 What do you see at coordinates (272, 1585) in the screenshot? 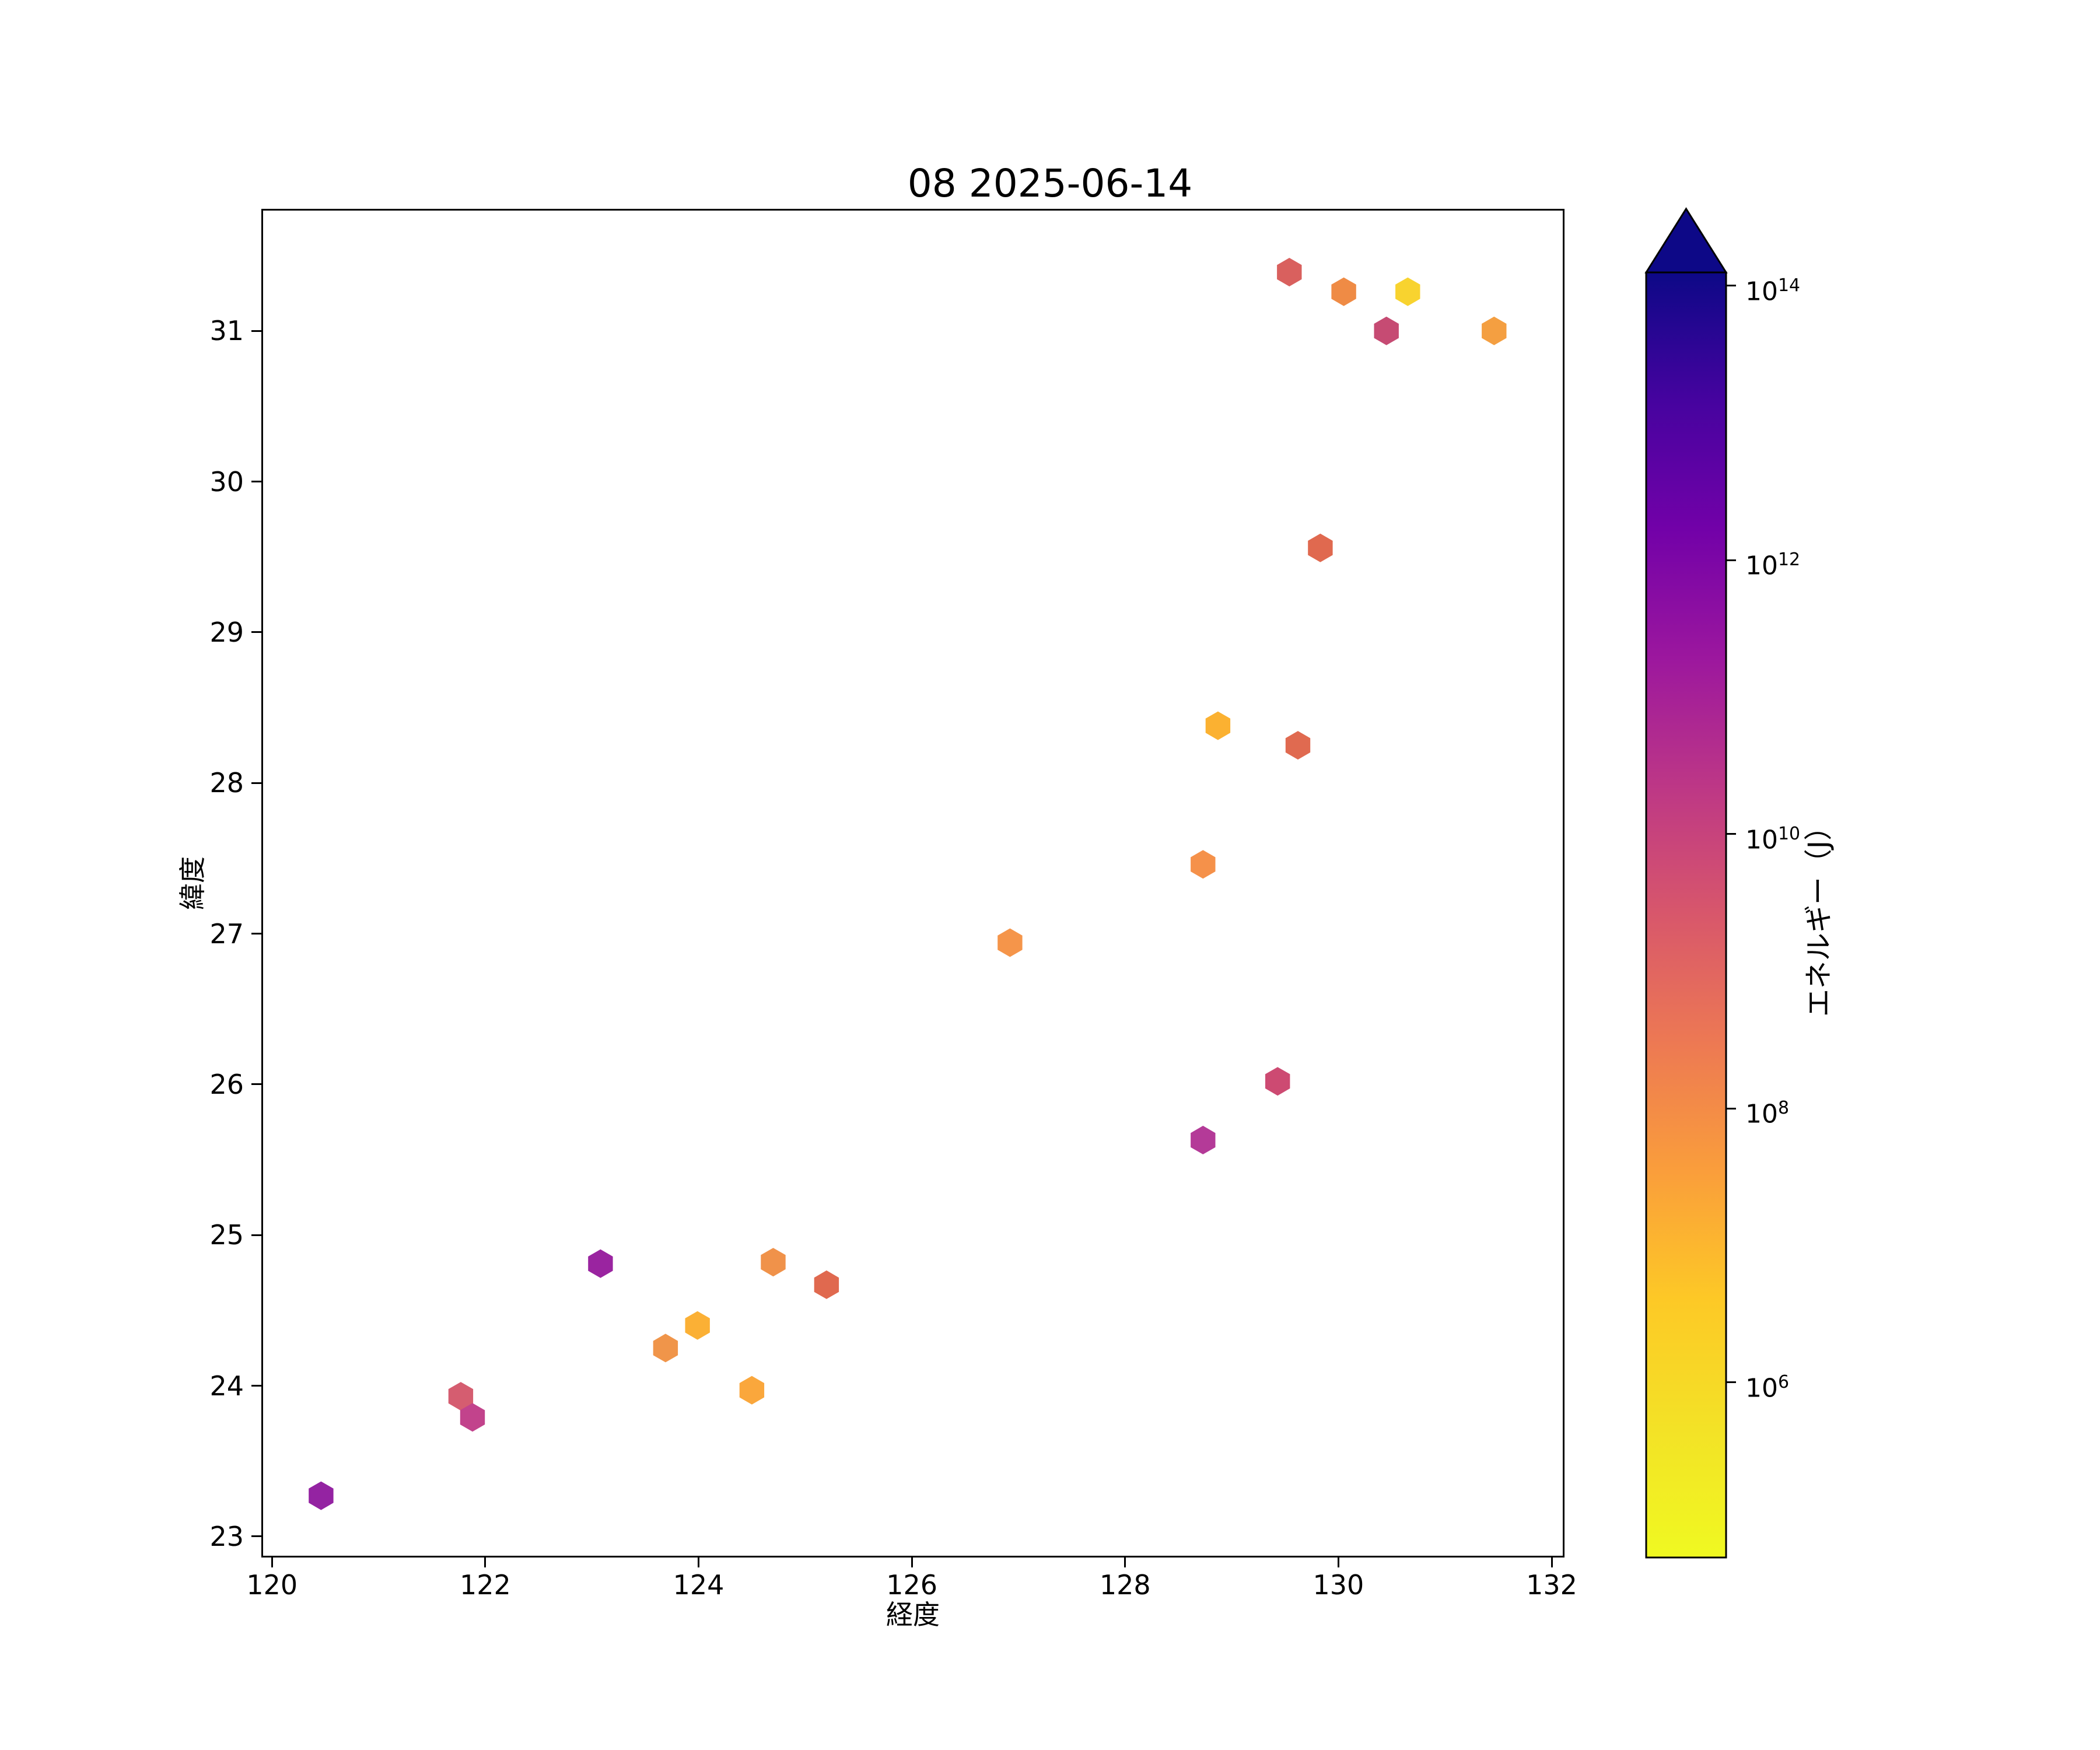
I see `x-tick-label: 120` at bounding box center [272, 1585].